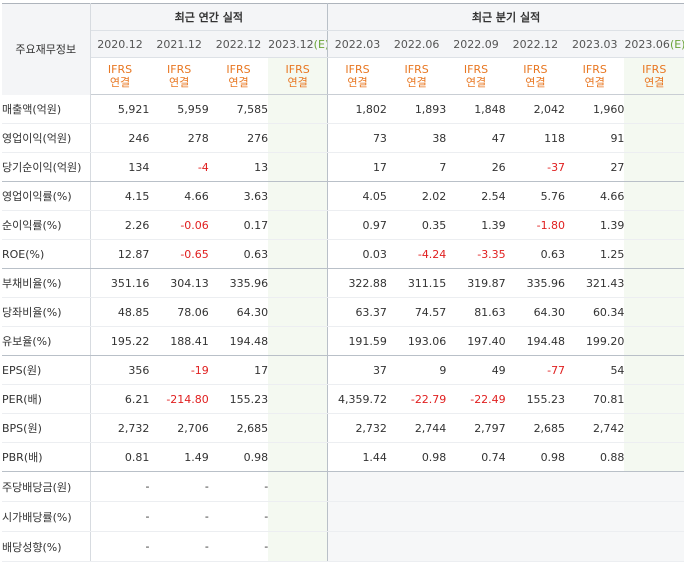  Describe the element at coordinates (595, 370) in the screenshot. I see `quarter-value: 54` at that location.